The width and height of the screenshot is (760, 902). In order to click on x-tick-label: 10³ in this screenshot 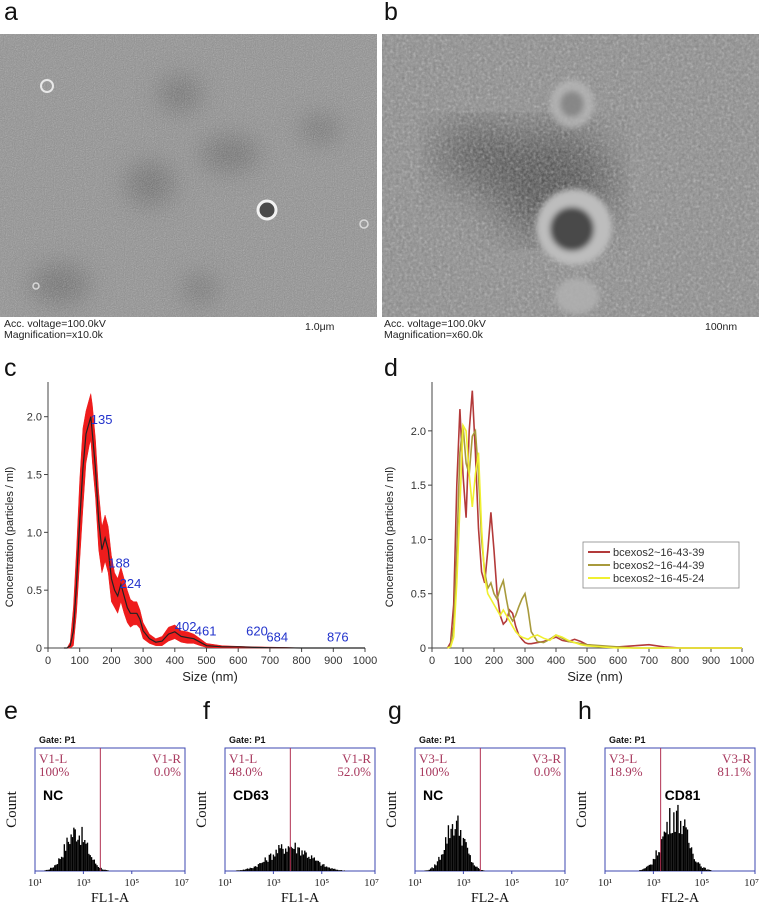, I will do `click(653, 883)`.